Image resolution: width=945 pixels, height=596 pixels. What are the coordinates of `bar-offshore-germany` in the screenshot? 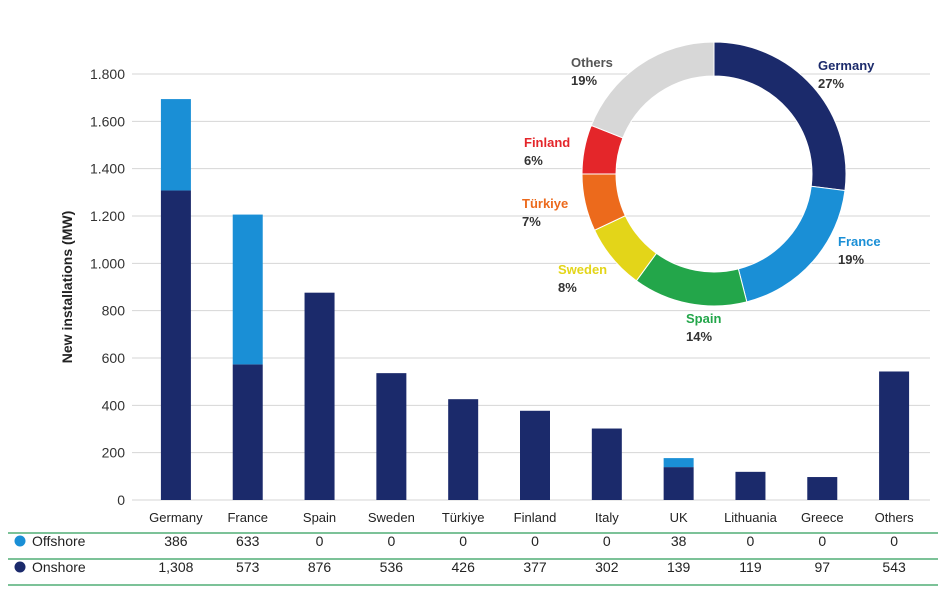 It's located at (175, 145).